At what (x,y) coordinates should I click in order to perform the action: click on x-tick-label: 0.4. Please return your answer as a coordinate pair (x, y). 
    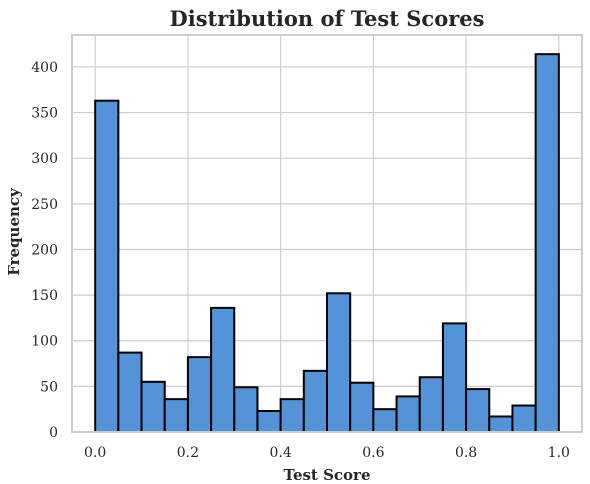
    Looking at the image, I should click on (281, 453).